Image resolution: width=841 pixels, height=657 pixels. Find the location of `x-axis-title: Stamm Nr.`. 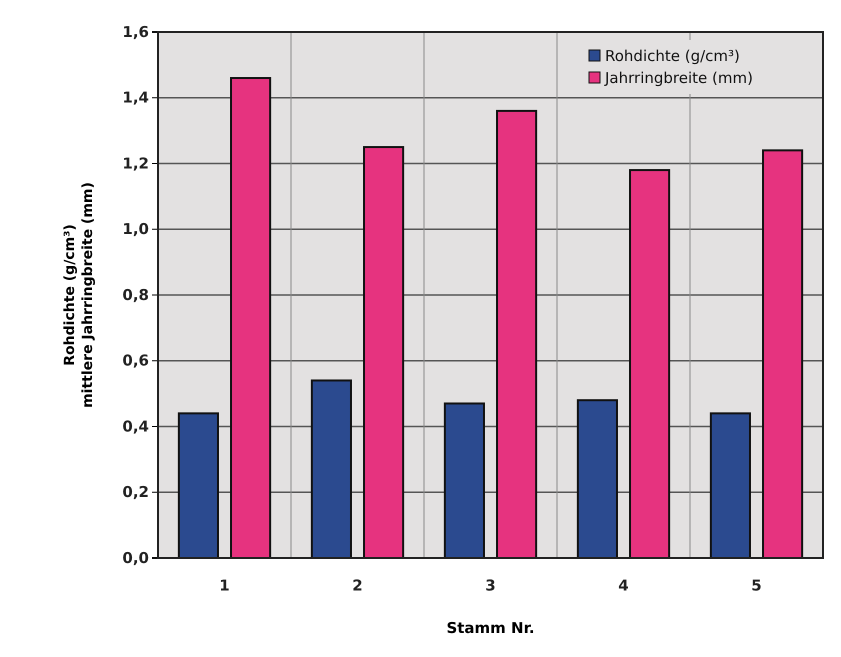

x-axis-title: Stamm Nr. is located at coordinates (490, 628).